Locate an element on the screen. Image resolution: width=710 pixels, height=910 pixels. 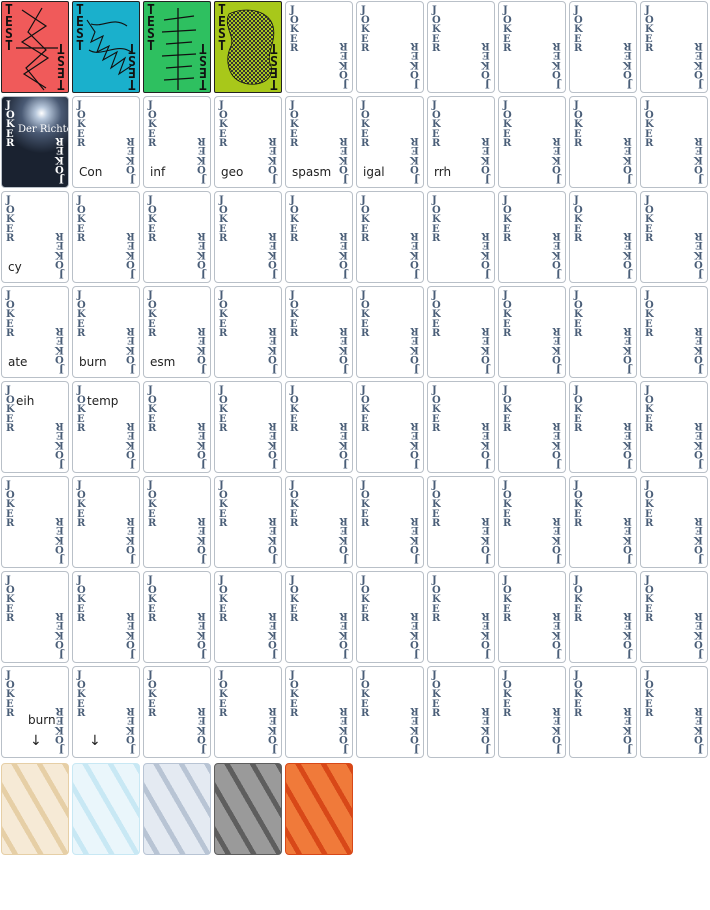
card-back-silver is located at coordinates (177, 809).